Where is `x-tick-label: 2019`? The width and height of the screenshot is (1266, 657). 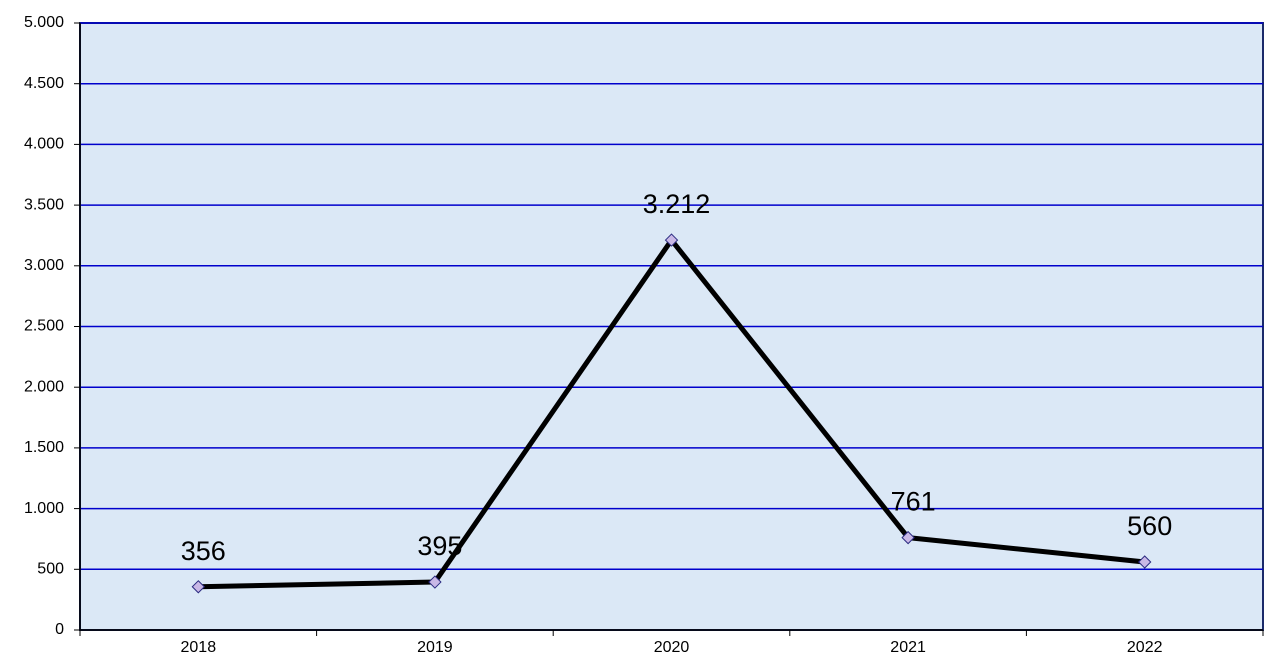 x-tick-label: 2019 is located at coordinates (435, 647).